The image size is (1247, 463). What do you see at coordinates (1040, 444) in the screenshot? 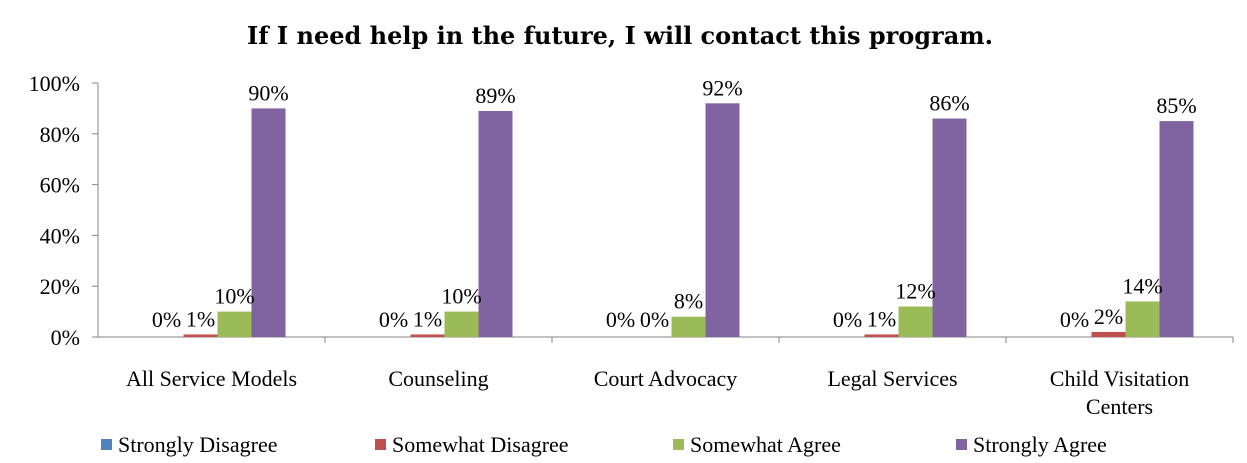
I see `legend-label: Strongly Agree` at bounding box center [1040, 444].